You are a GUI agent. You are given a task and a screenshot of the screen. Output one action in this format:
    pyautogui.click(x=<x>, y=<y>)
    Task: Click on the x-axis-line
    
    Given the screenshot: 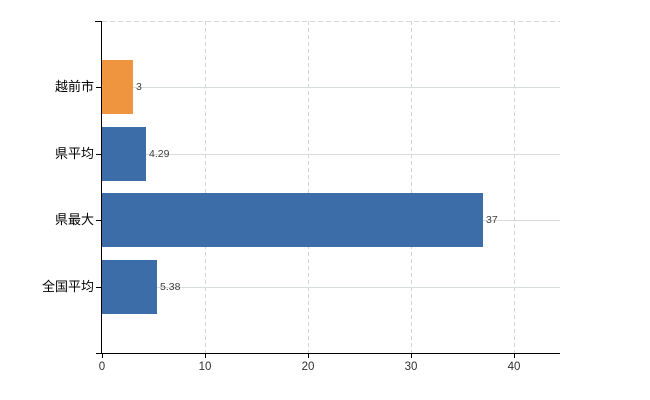 What is the action you would take?
    pyautogui.click(x=328, y=353)
    